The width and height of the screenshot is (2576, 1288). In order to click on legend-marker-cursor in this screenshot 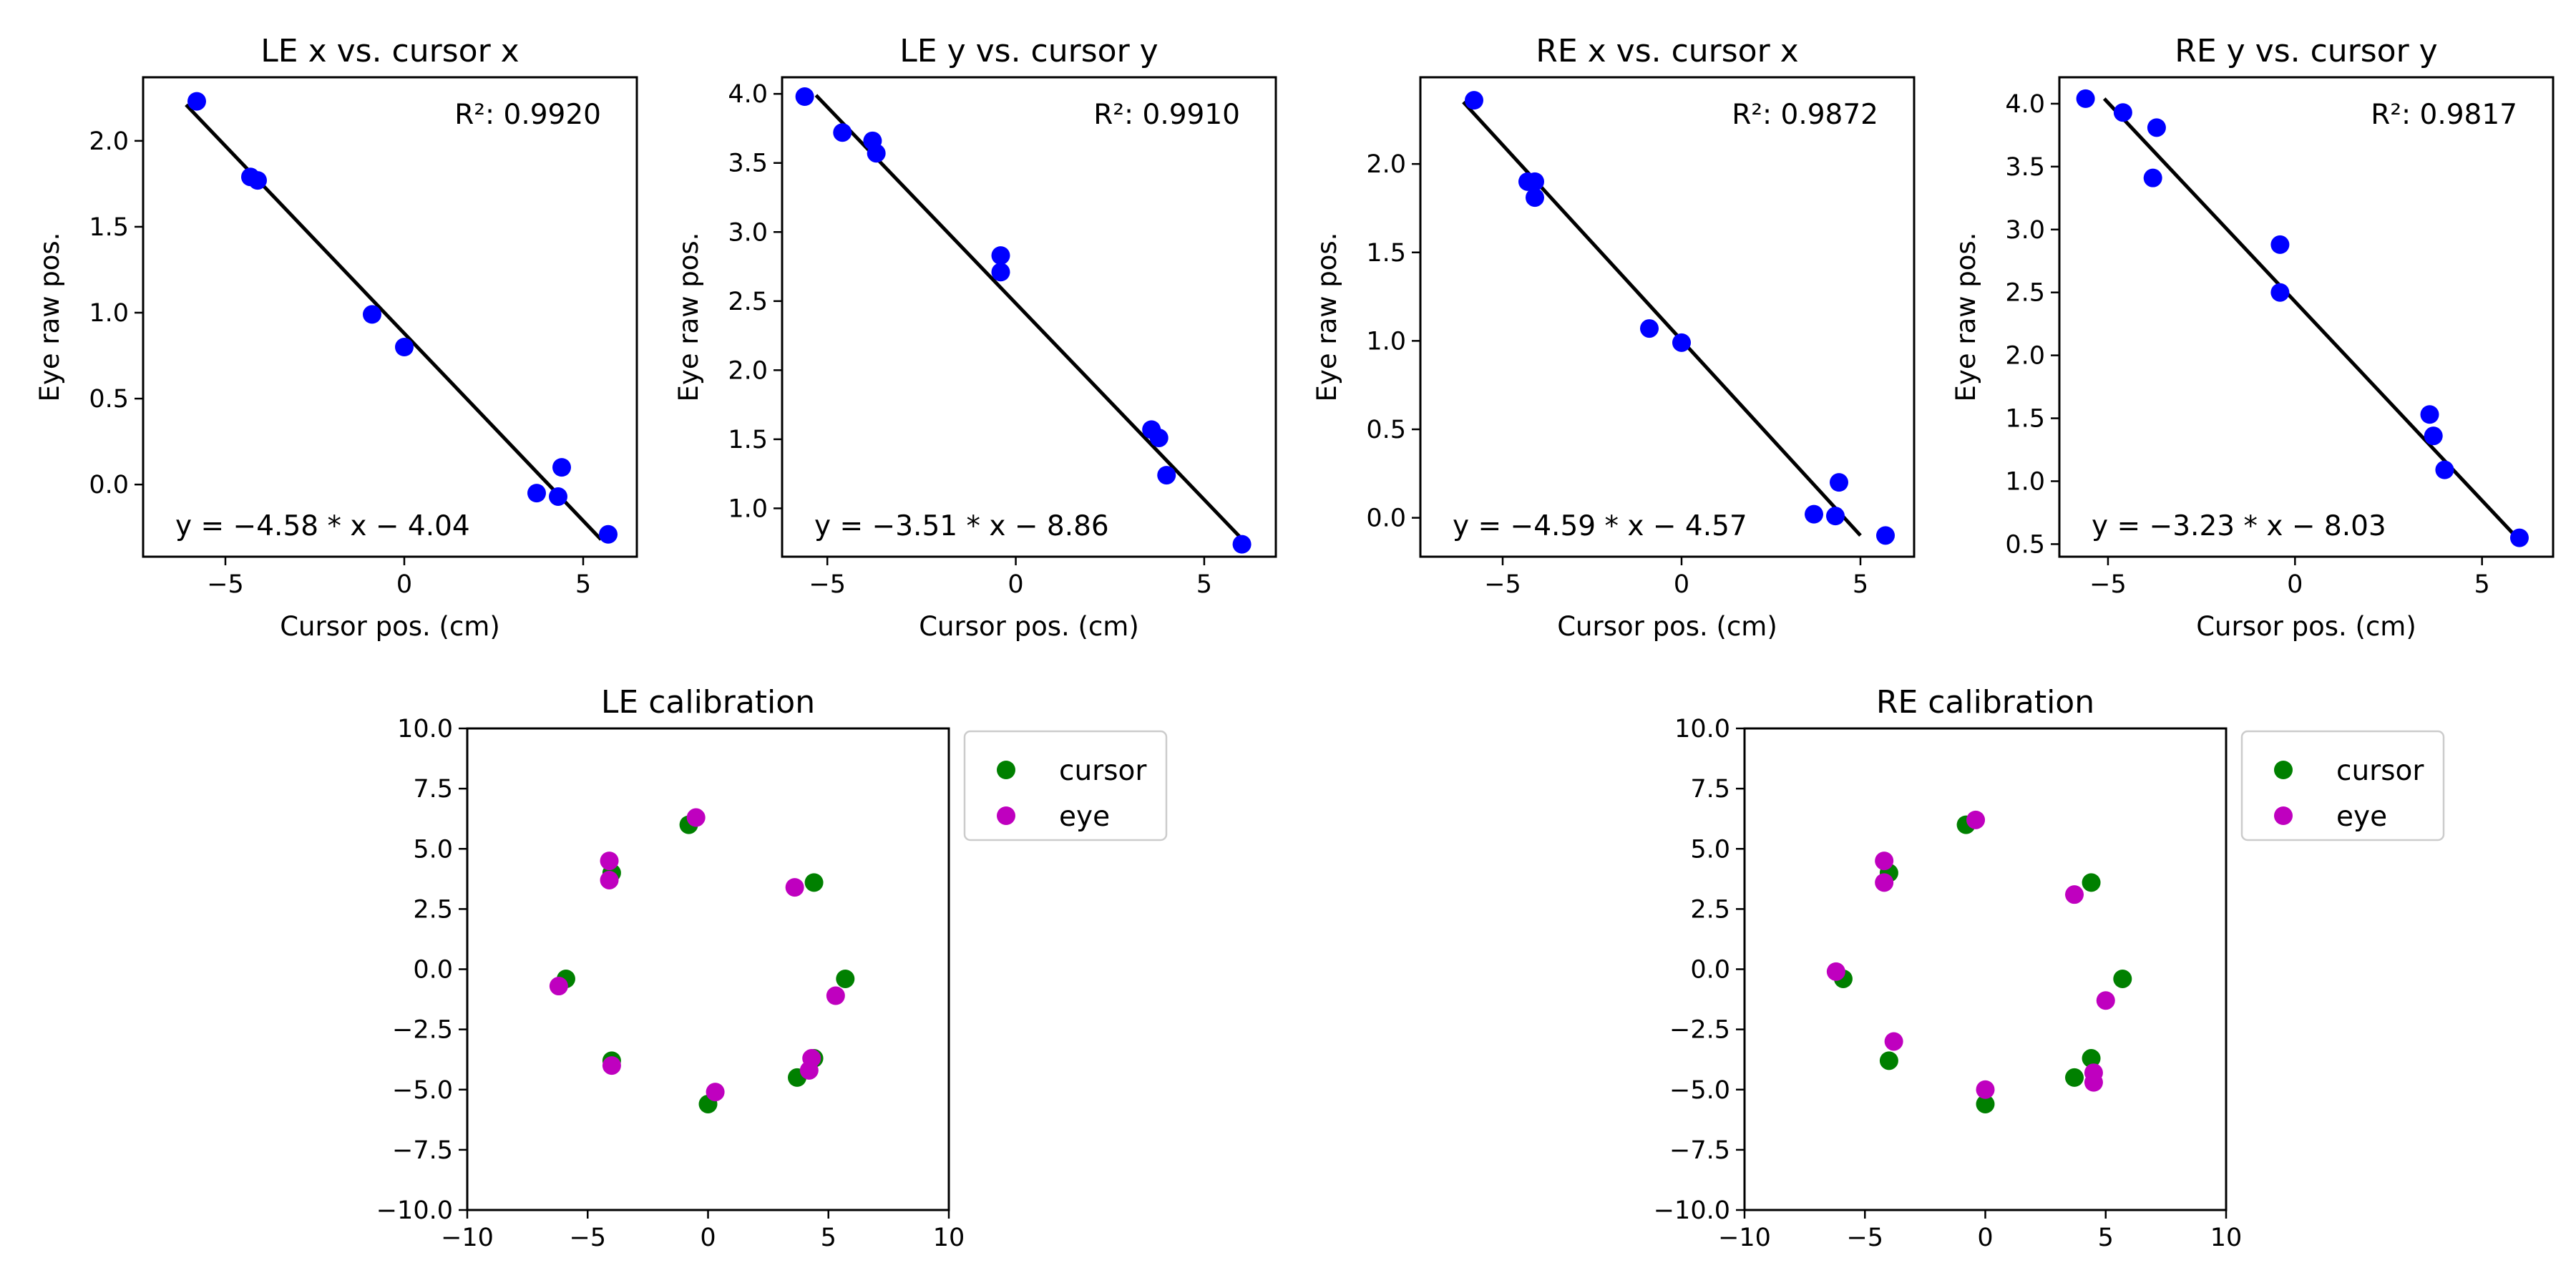, I will do `click(2283, 770)`.